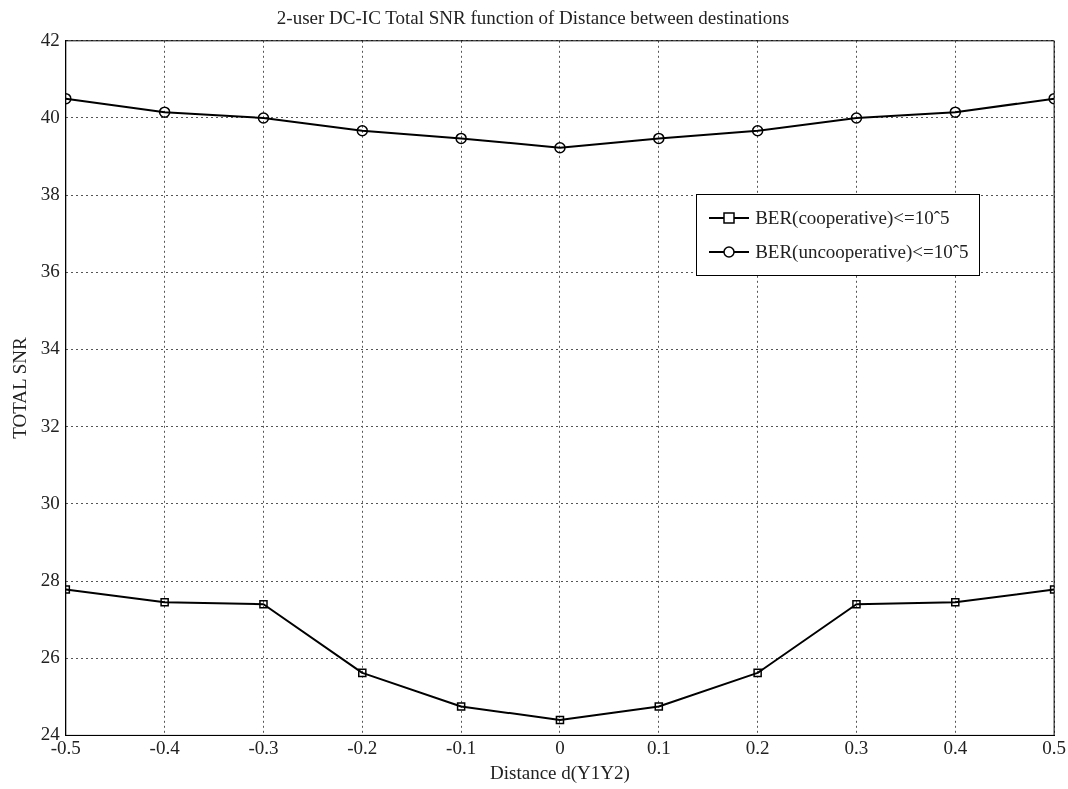  Describe the element at coordinates (165, 747) in the screenshot. I see `x-tick-label: -0.4` at that location.